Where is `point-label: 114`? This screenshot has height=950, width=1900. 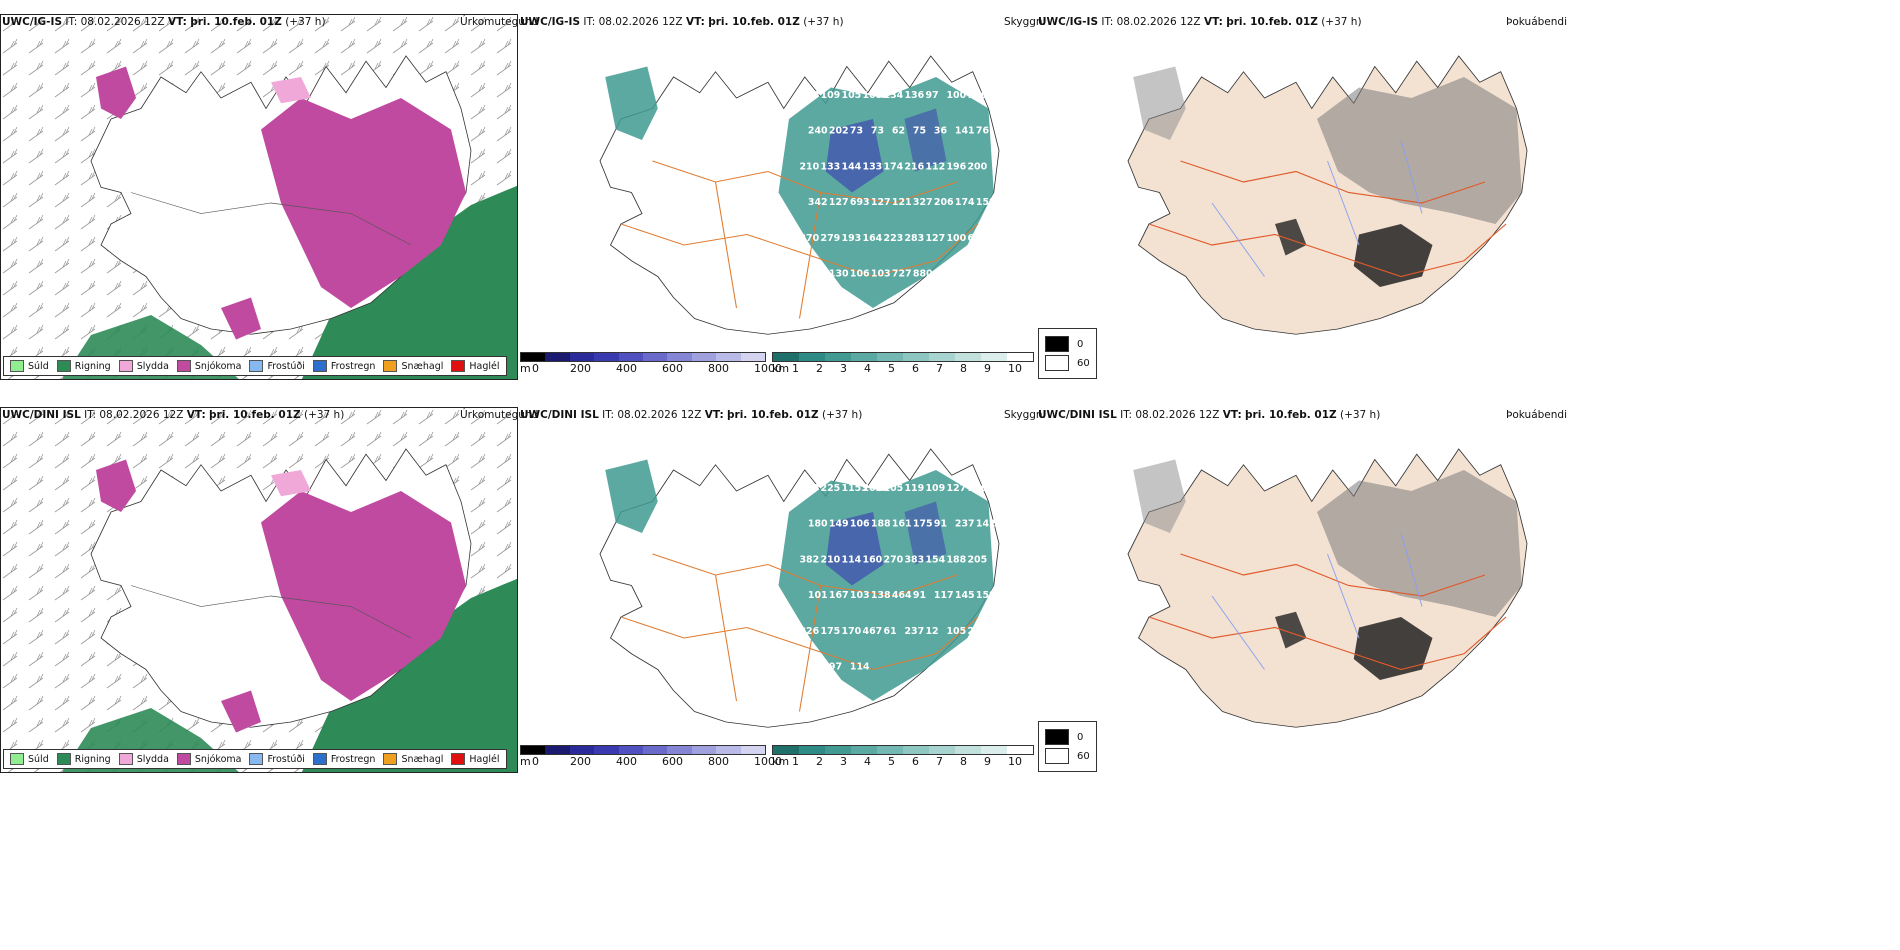
point-label: 114 is located at coordinates (860, 667).